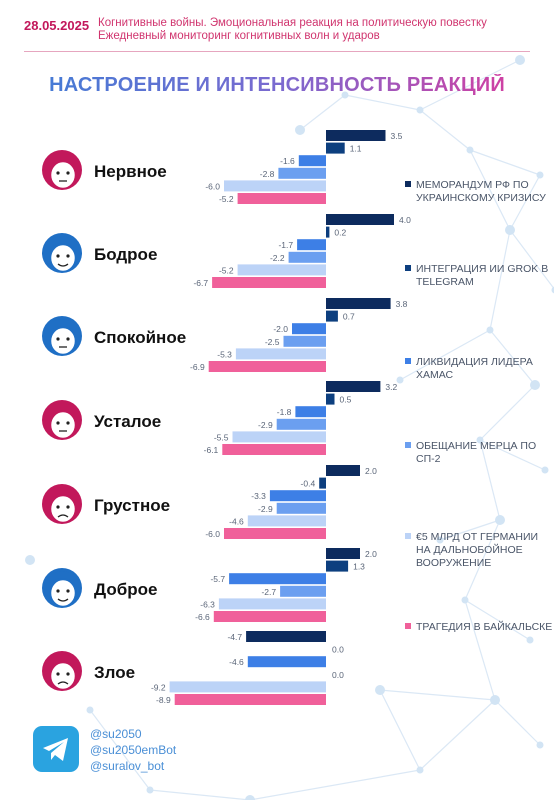 This screenshot has height=800, width=554. Describe the element at coordinates (163, 700) in the screenshot. I see `value-label-6-5: -8.9` at that location.